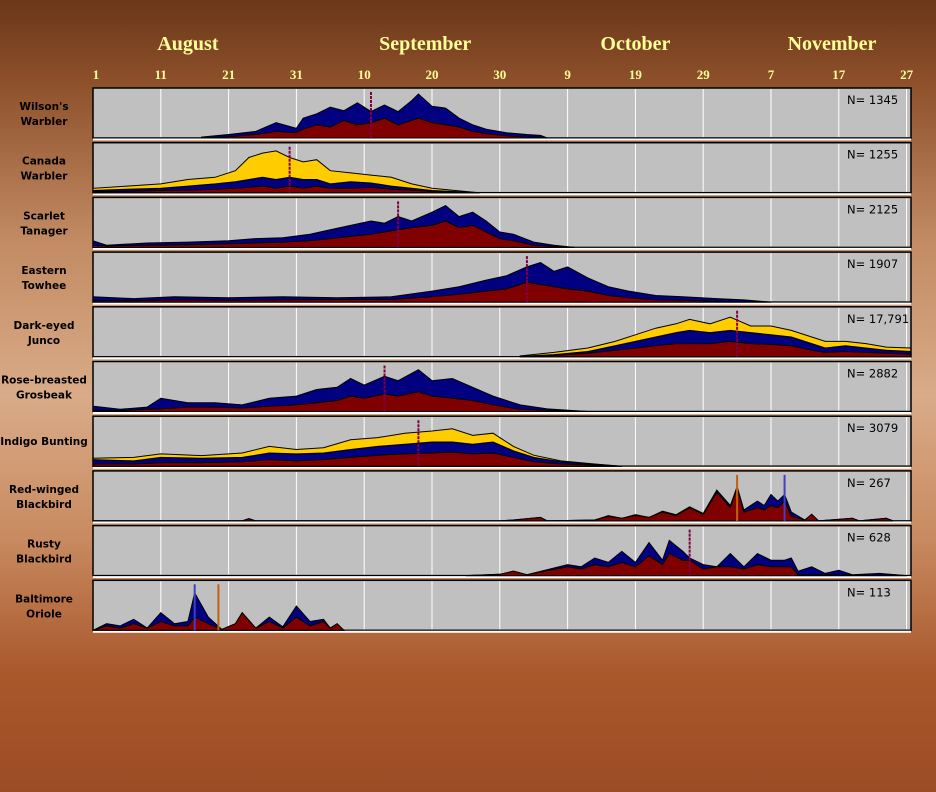 This screenshot has height=792, width=936. What do you see at coordinates (44, 326) in the screenshot?
I see `species-label: Dark-eyed` at bounding box center [44, 326].